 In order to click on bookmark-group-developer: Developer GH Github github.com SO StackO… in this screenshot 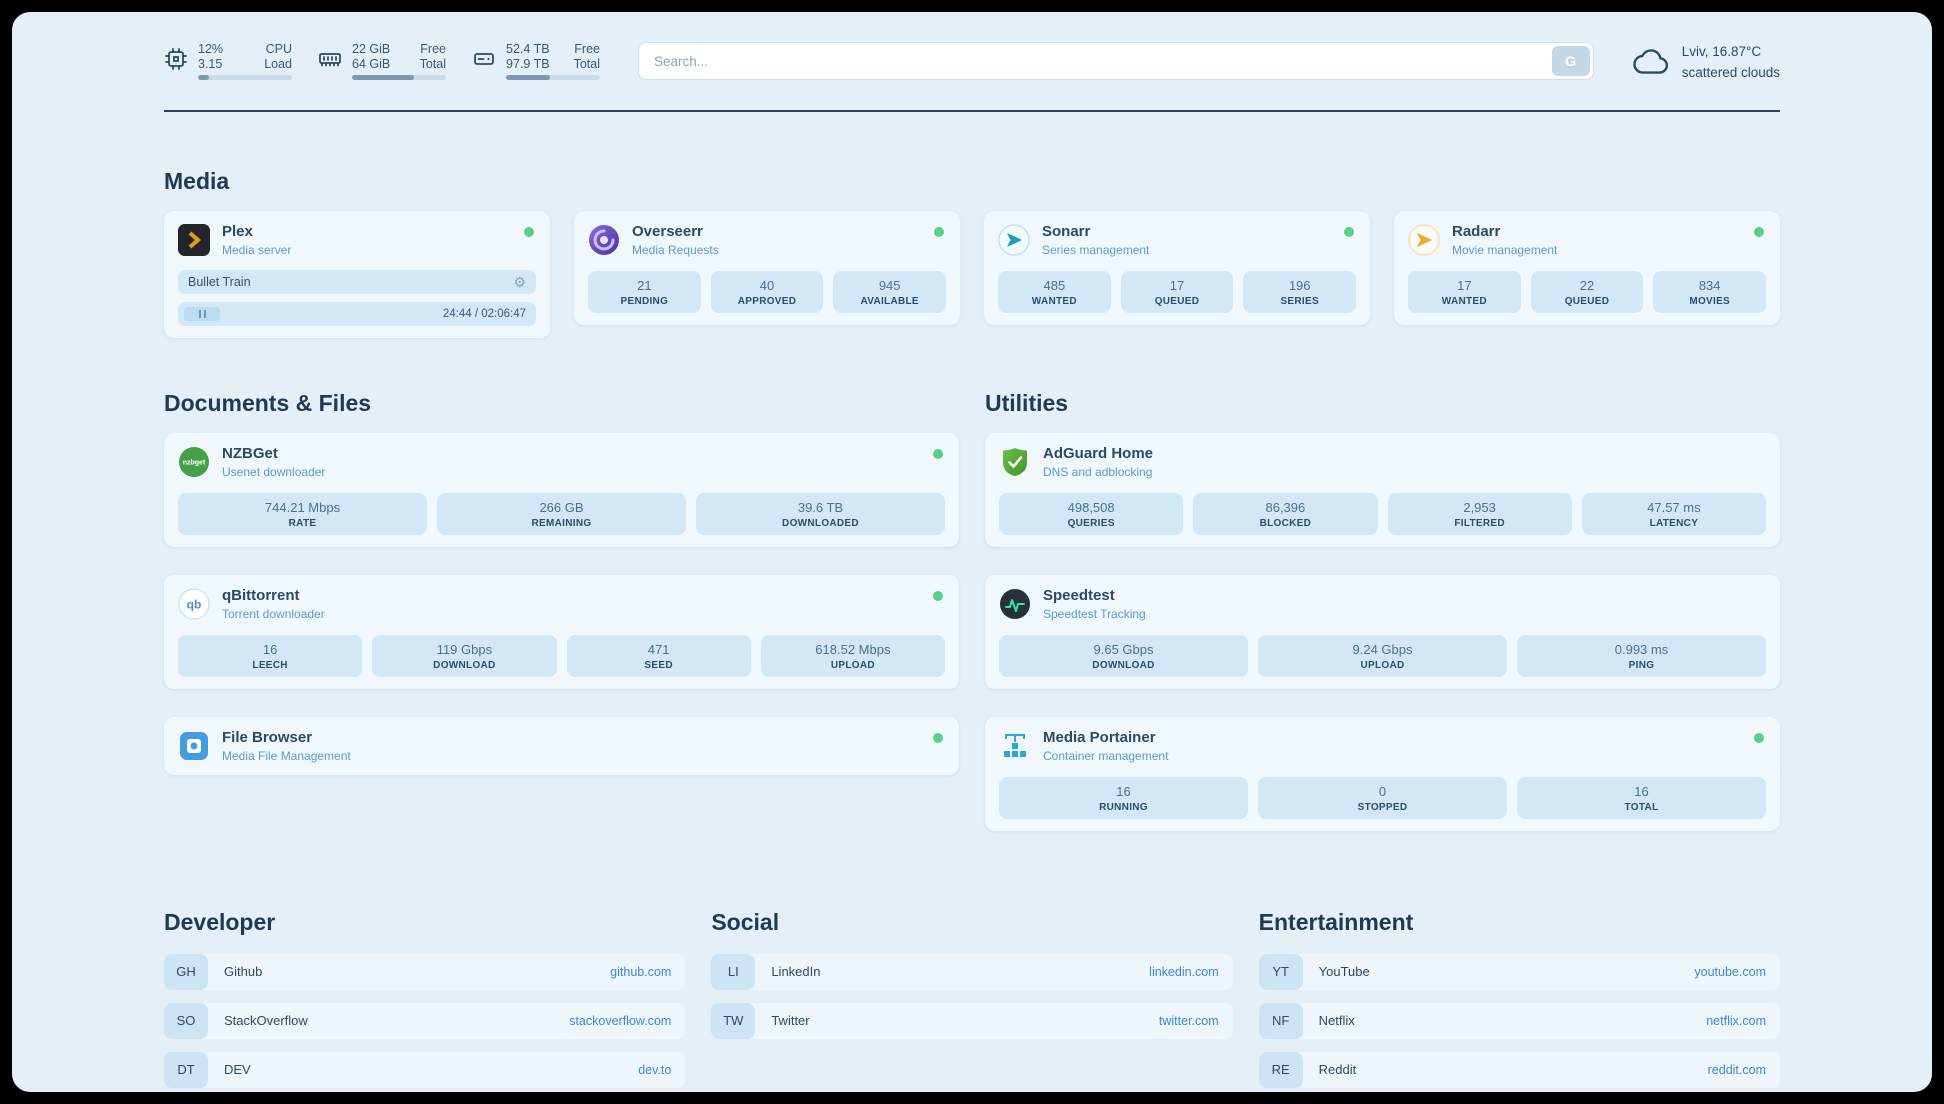, I will do `click(425, 1000)`.